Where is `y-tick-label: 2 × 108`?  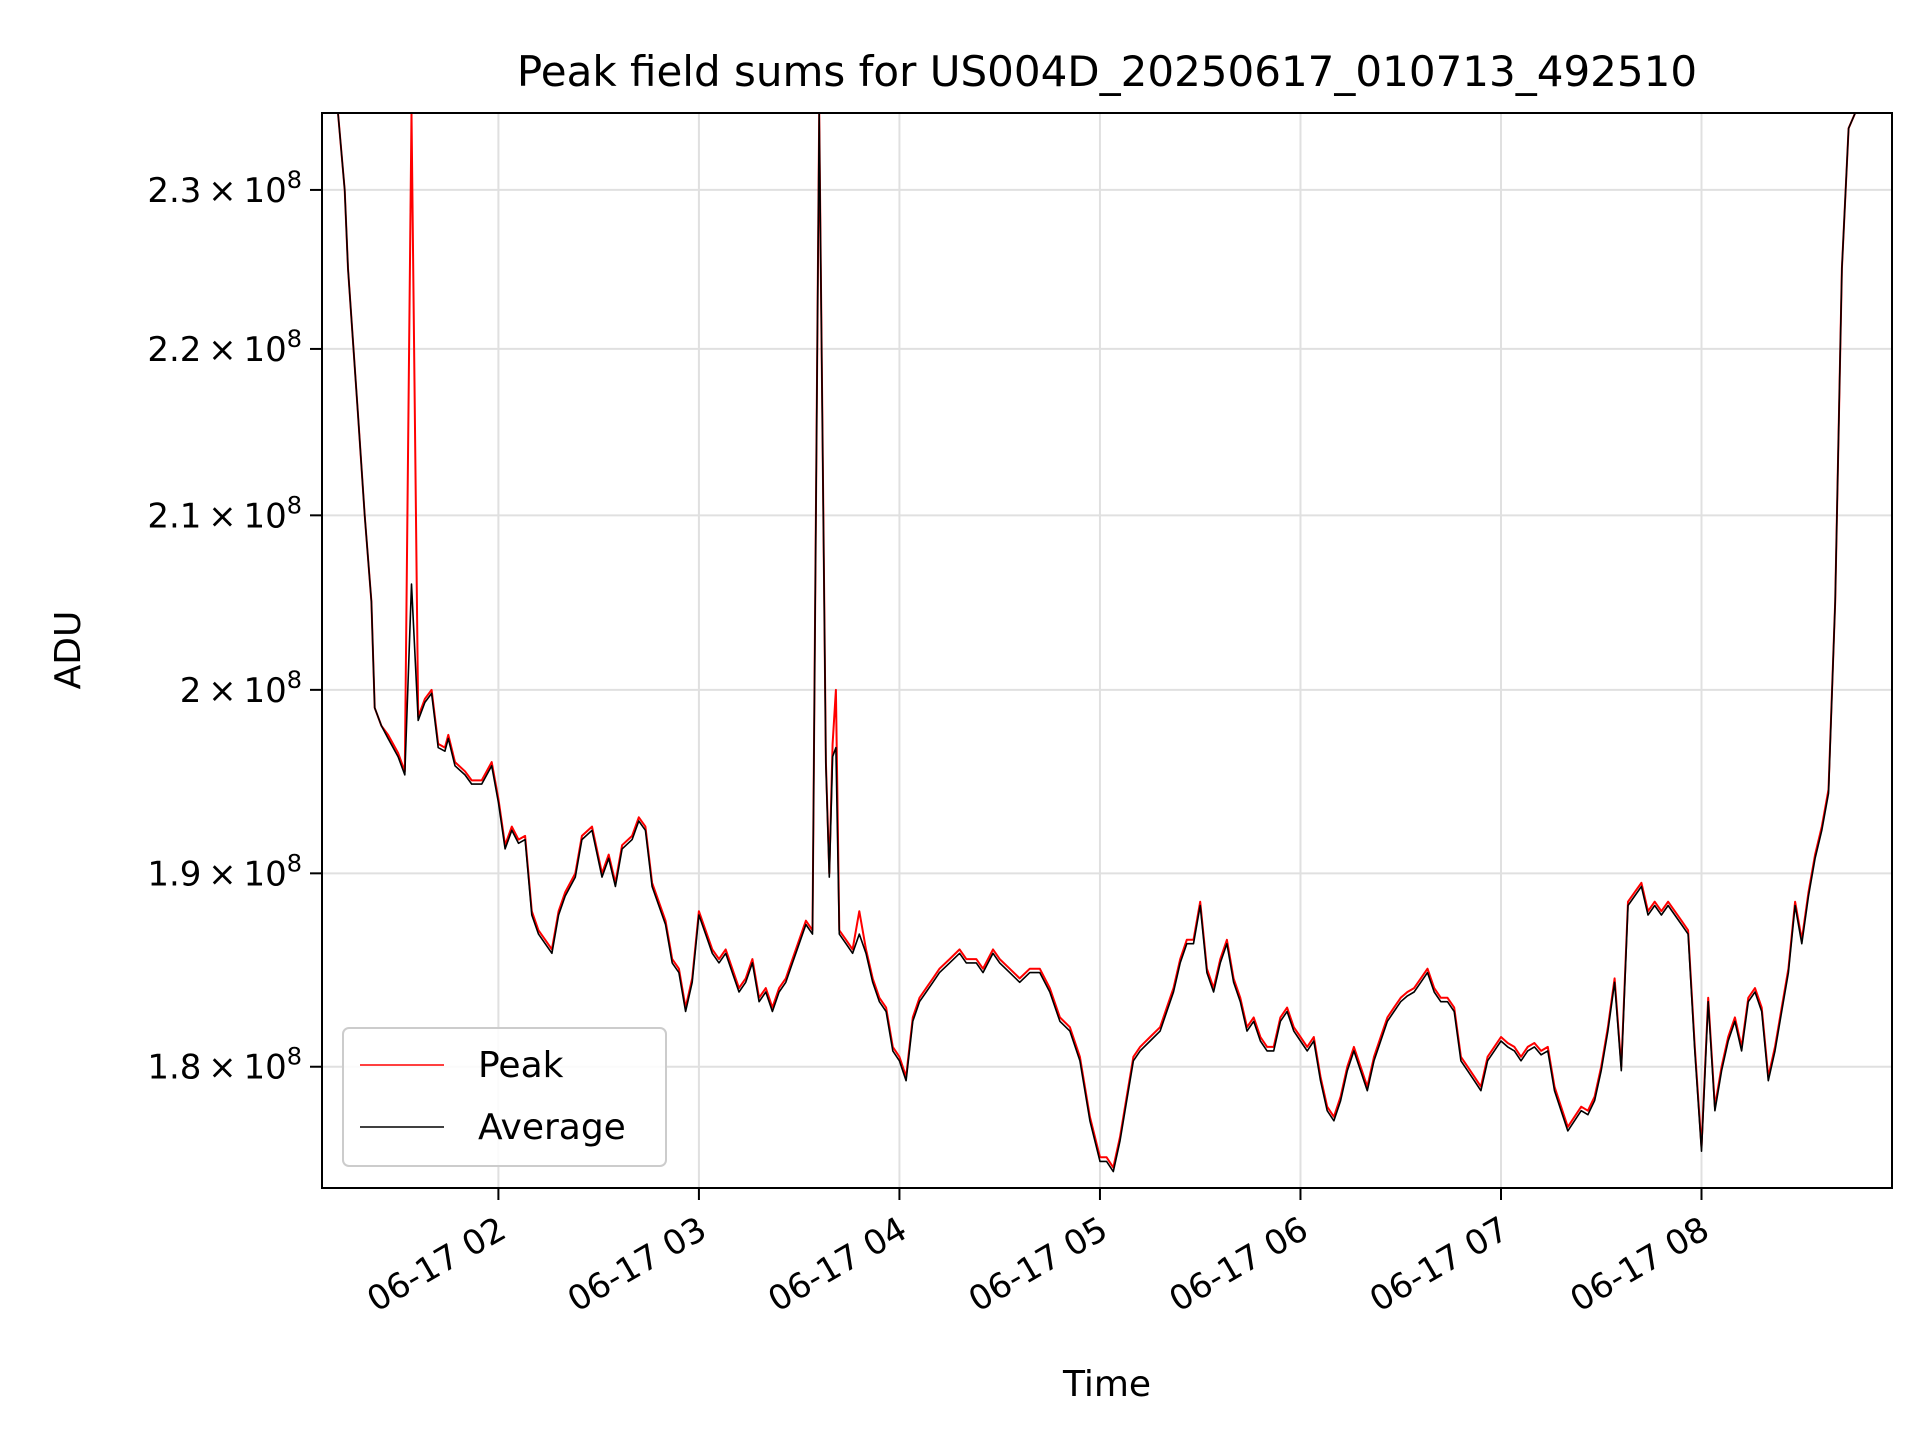 y-tick-label: 2 × 108 is located at coordinates (241, 688).